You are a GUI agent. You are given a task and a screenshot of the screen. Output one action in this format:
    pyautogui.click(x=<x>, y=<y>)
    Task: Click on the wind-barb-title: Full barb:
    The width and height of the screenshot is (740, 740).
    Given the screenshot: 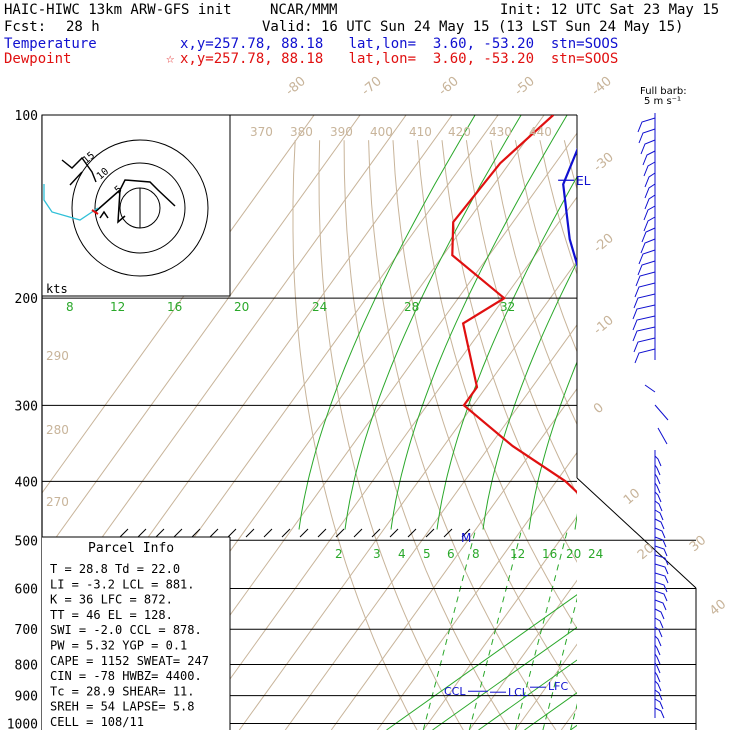 What is the action you would take?
    pyautogui.click(x=663, y=91)
    